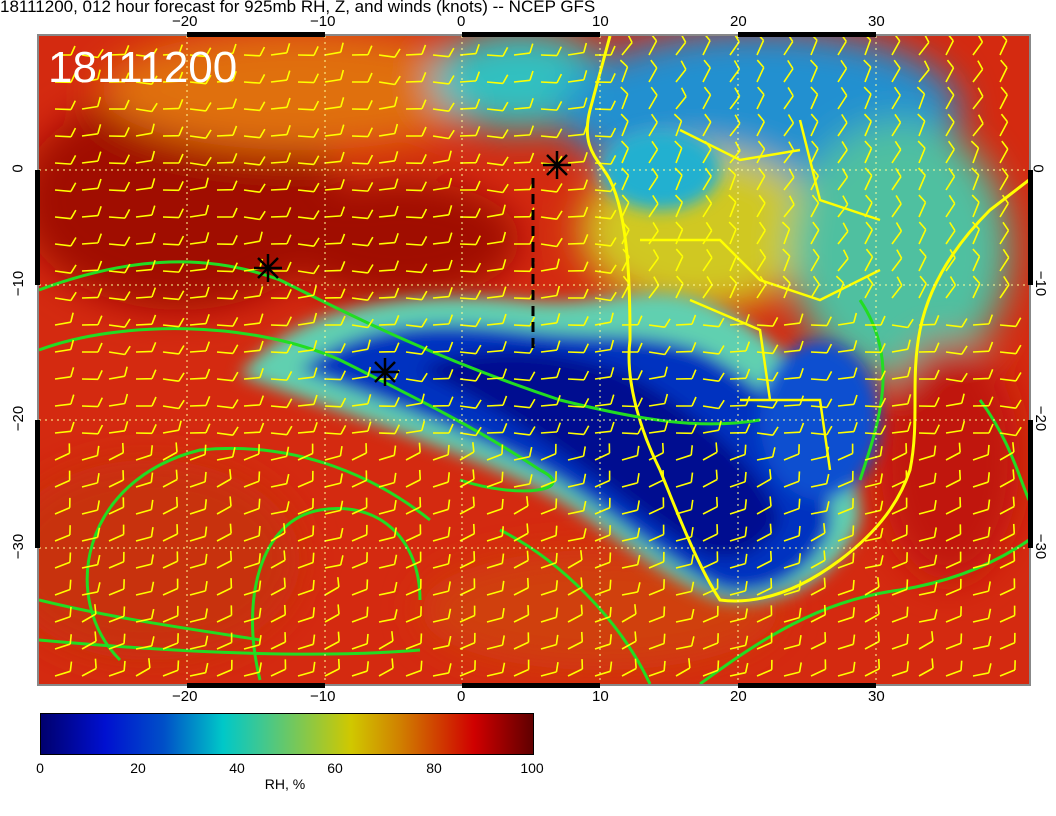  What do you see at coordinates (600, 21) in the screenshot?
I see `lon-tick-top: 10` at bounding box center [600, 21].